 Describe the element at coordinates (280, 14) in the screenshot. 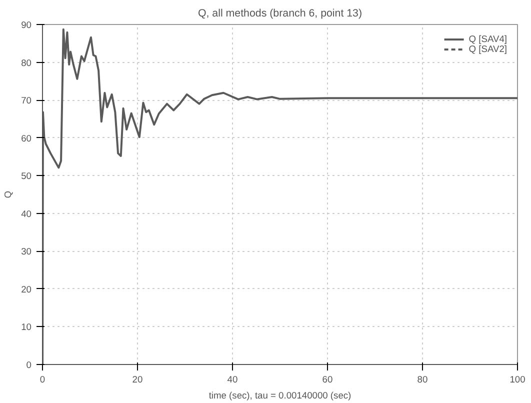

I see `chart-title: Q, all methods (branch 6, point 13)` at that location.